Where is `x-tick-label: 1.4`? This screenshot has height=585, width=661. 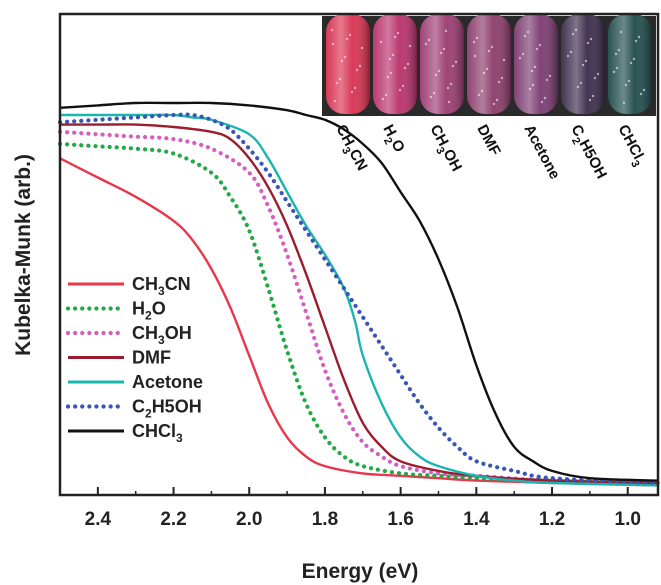 x-tick-label: 1.4 is located at coordinates (476, 519).